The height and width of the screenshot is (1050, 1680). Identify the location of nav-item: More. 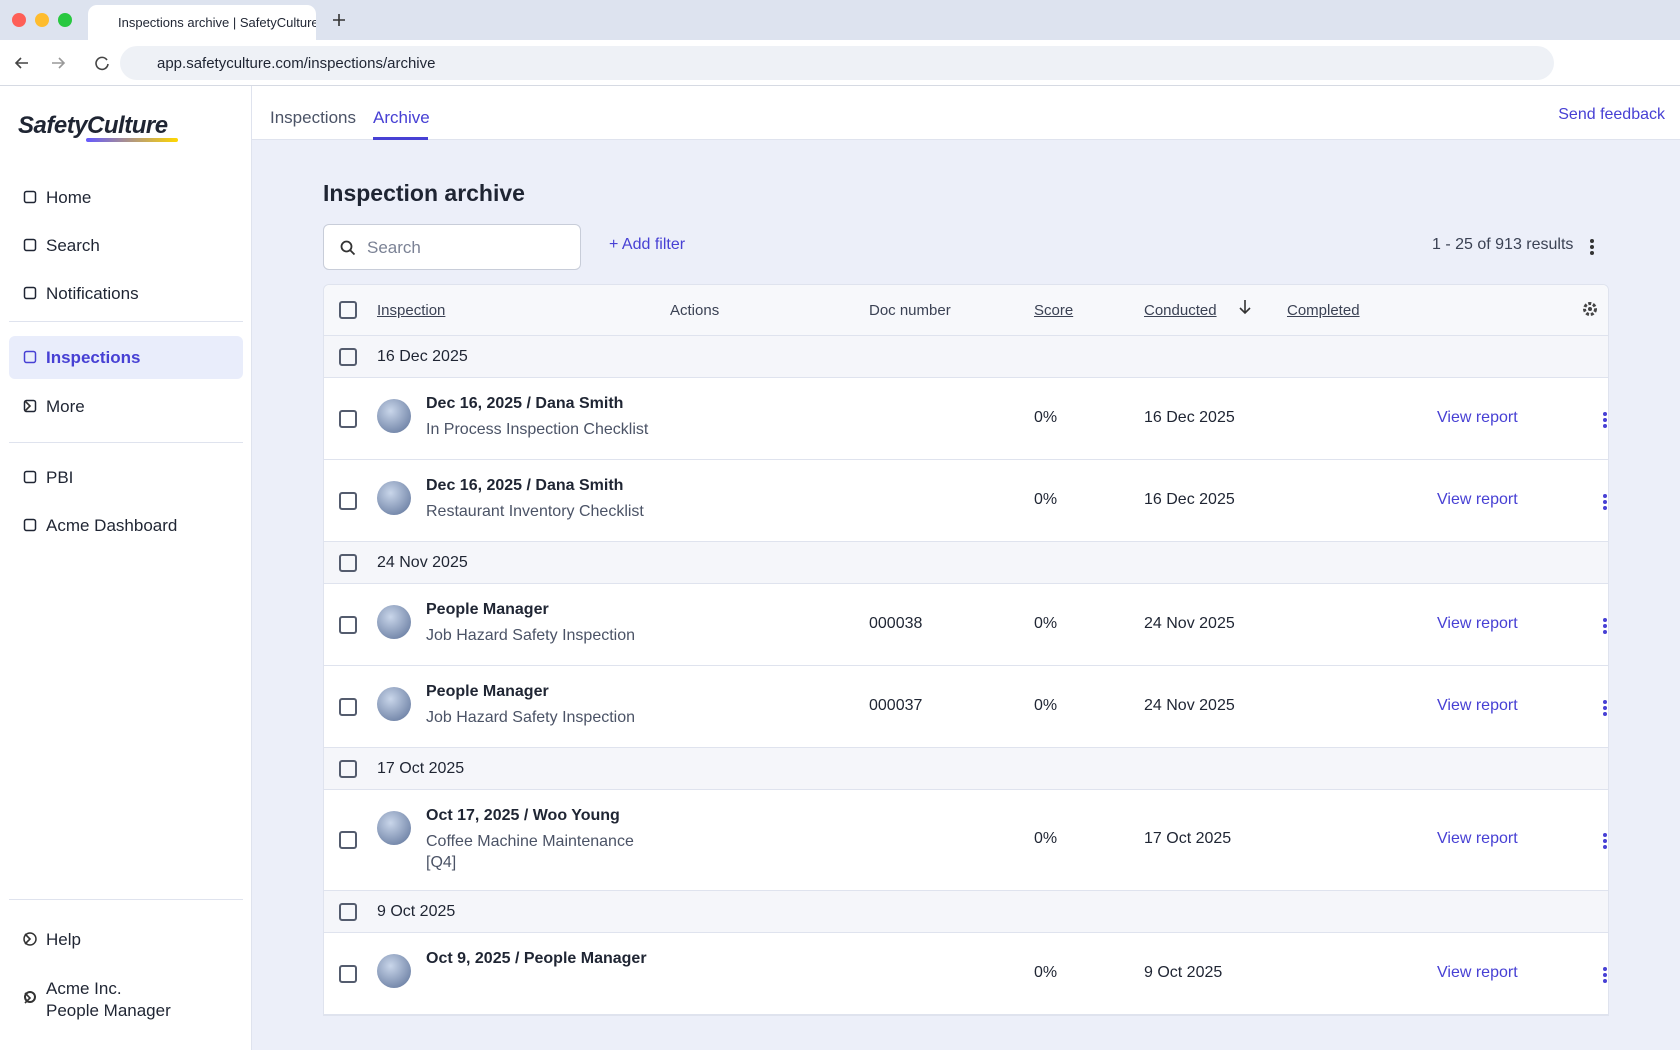
(126, 406).